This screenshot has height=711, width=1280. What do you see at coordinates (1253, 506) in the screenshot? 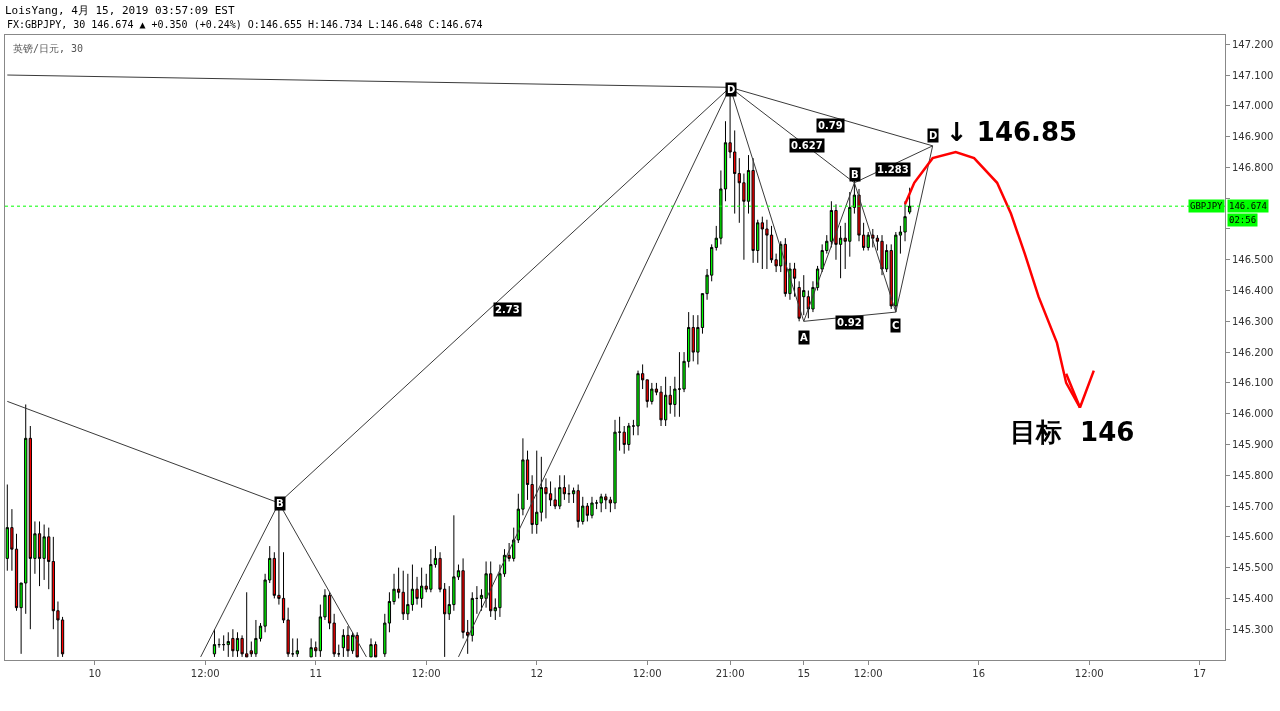
I see `y-tick-label: 145.700` at bounding box center [1253, 506].